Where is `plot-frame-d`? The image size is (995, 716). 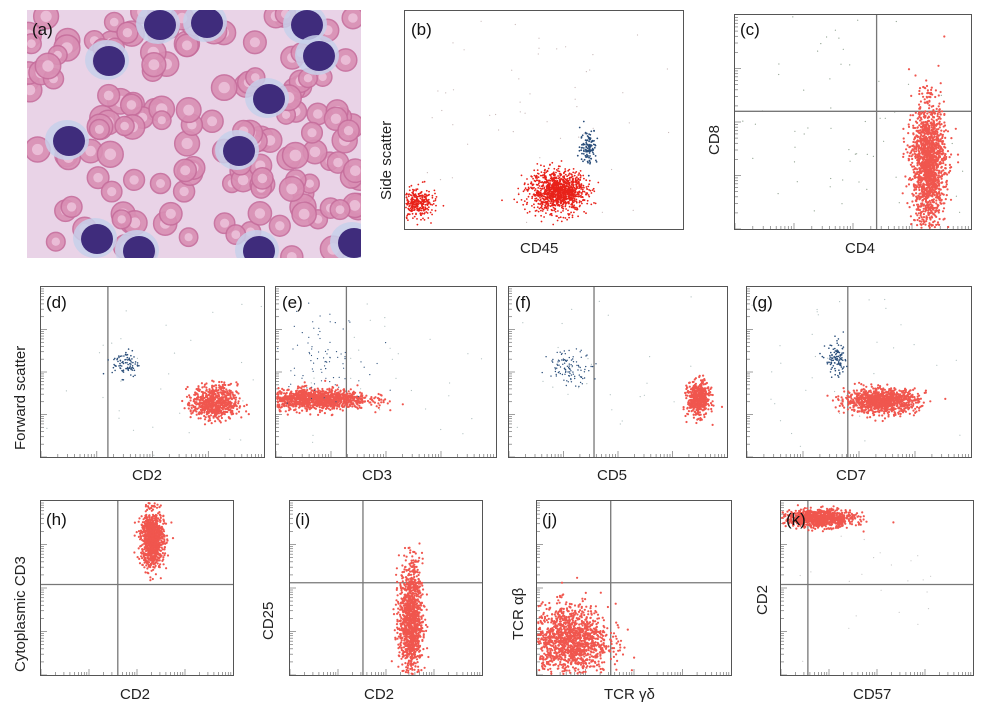 plot-frame-d is located at coordinates (152, 372).